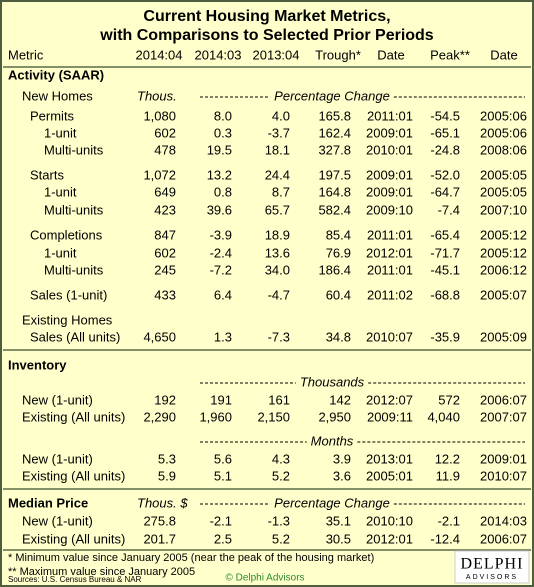 This screenshot has height=587, width=534. Describe the element at coordinates (448, 475) in the screenshot. I see `cell: 11.9` at that location.